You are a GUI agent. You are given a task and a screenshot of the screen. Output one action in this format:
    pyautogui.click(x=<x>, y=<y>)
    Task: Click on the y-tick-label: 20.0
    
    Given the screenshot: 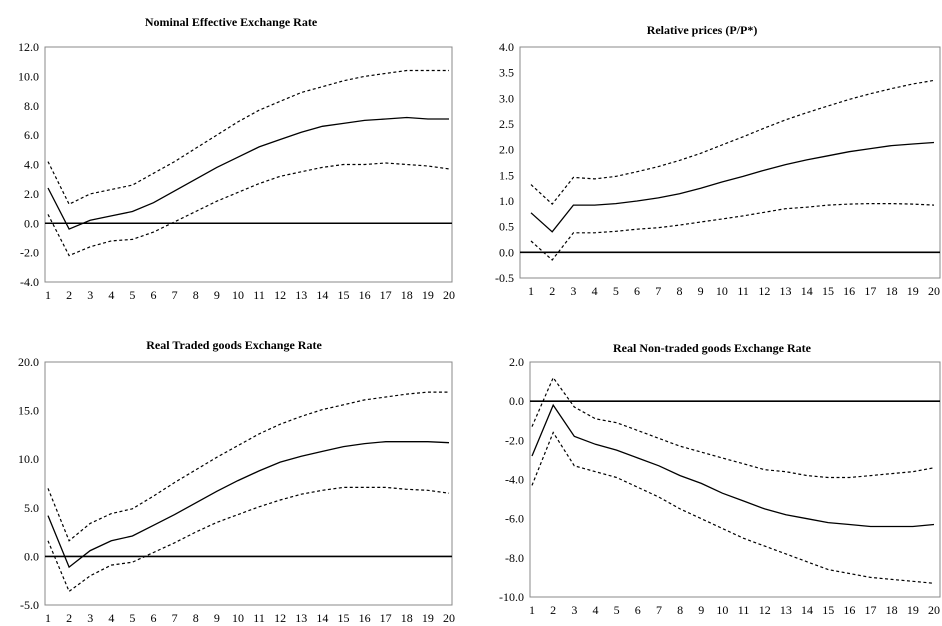 What is the action you would take?
    pyautogui.click(x=28, y=362)
    